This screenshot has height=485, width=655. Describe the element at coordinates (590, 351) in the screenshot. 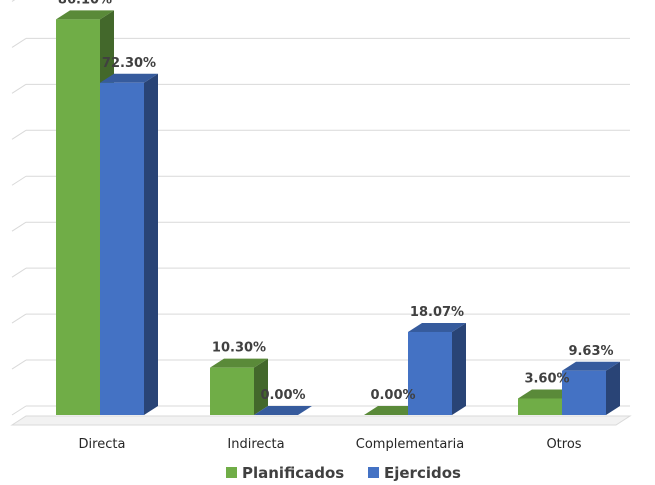

I see `data-label: 9.63%` at that location.